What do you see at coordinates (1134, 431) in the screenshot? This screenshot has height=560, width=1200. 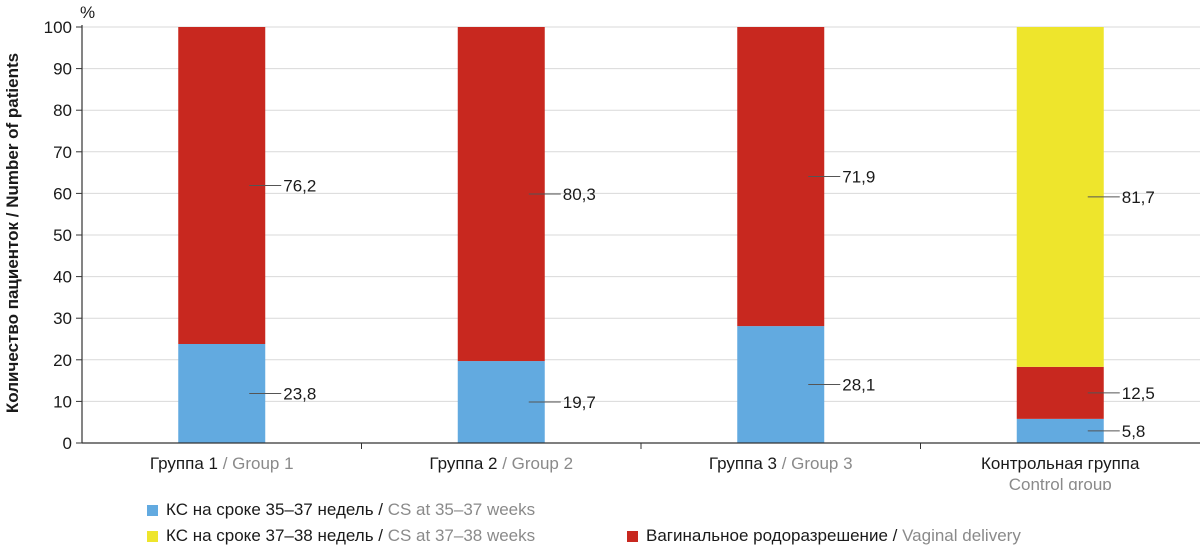 I see `value-label: 5,8` at bounding box center [1134, 431].